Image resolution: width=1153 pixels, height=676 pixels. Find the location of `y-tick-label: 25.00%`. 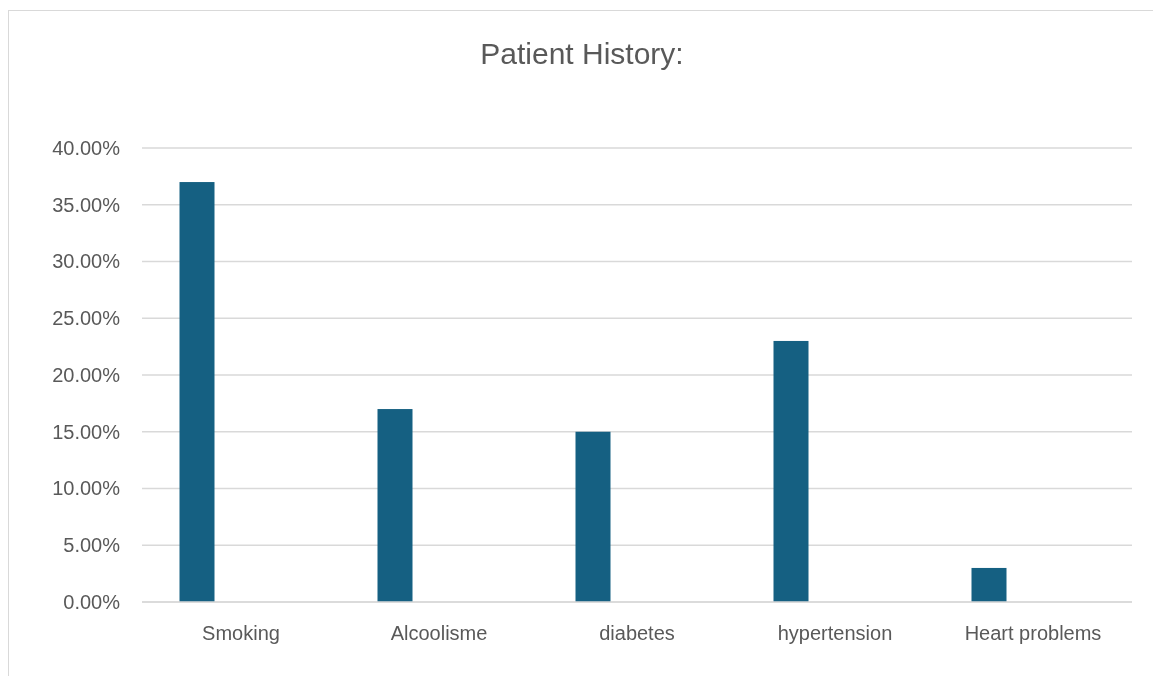

y-tick-label: 25.00% is located at coordinates (86, 318).